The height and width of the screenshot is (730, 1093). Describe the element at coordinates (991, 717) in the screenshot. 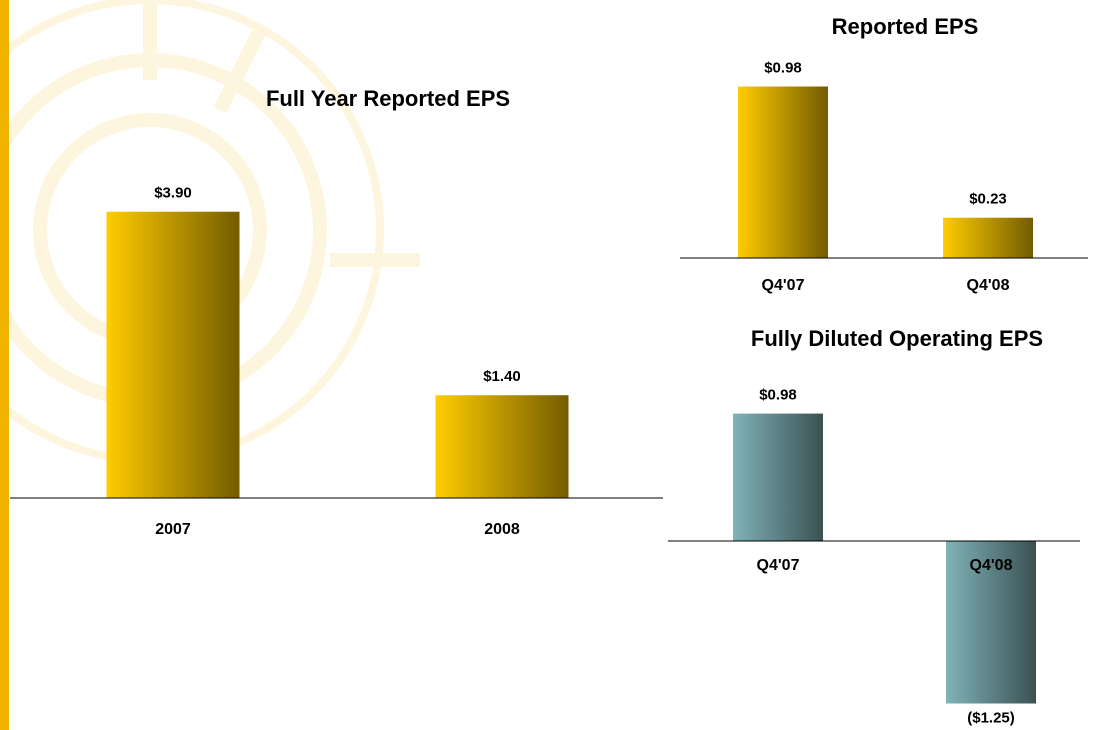

I see `value-label: ($1.25)` at that location.